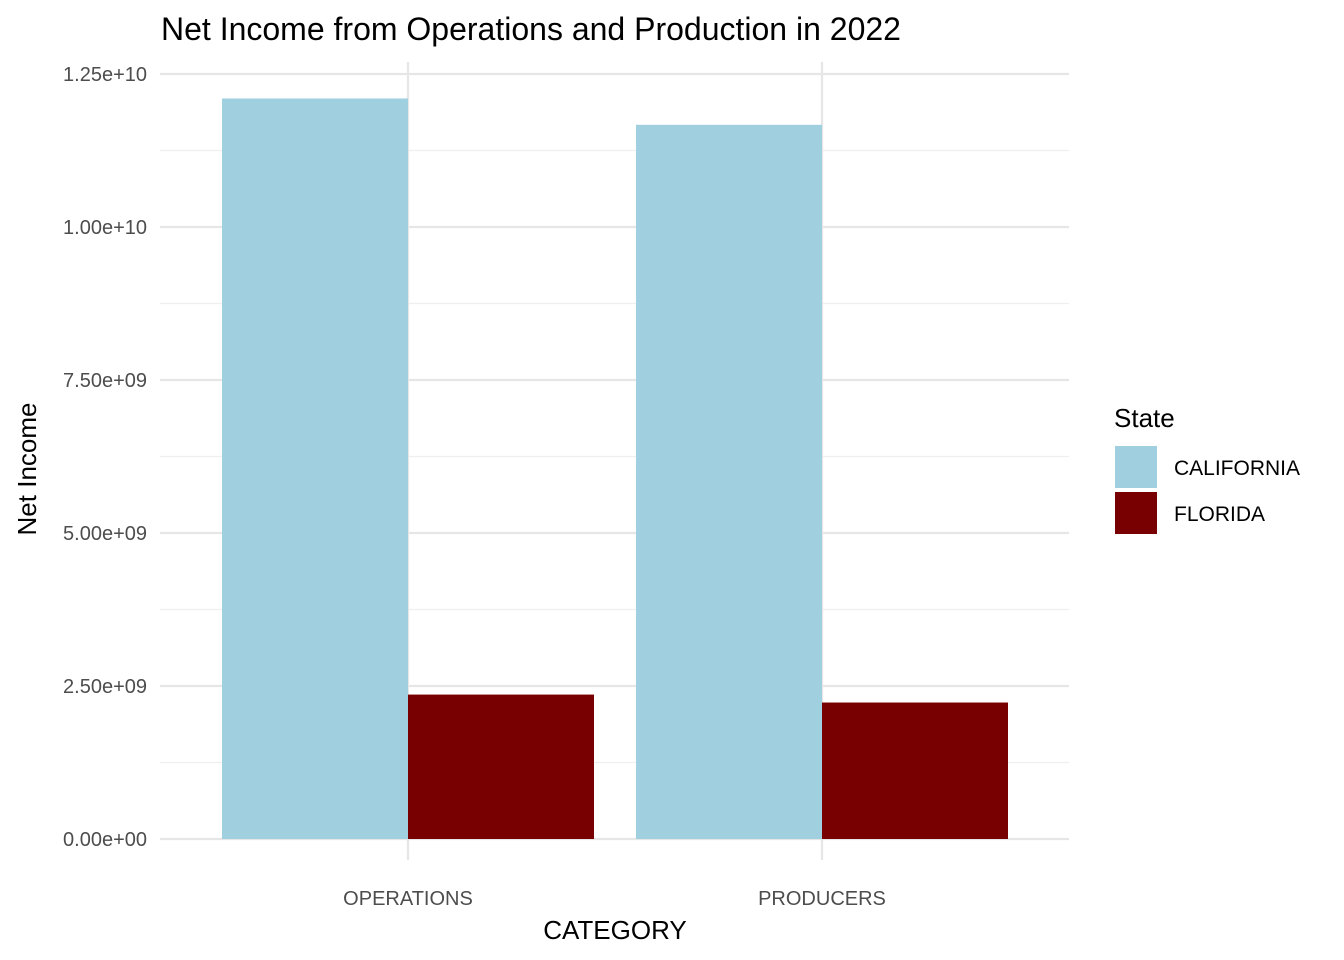  I want to click on bar-california-operations, so click(315, 469).